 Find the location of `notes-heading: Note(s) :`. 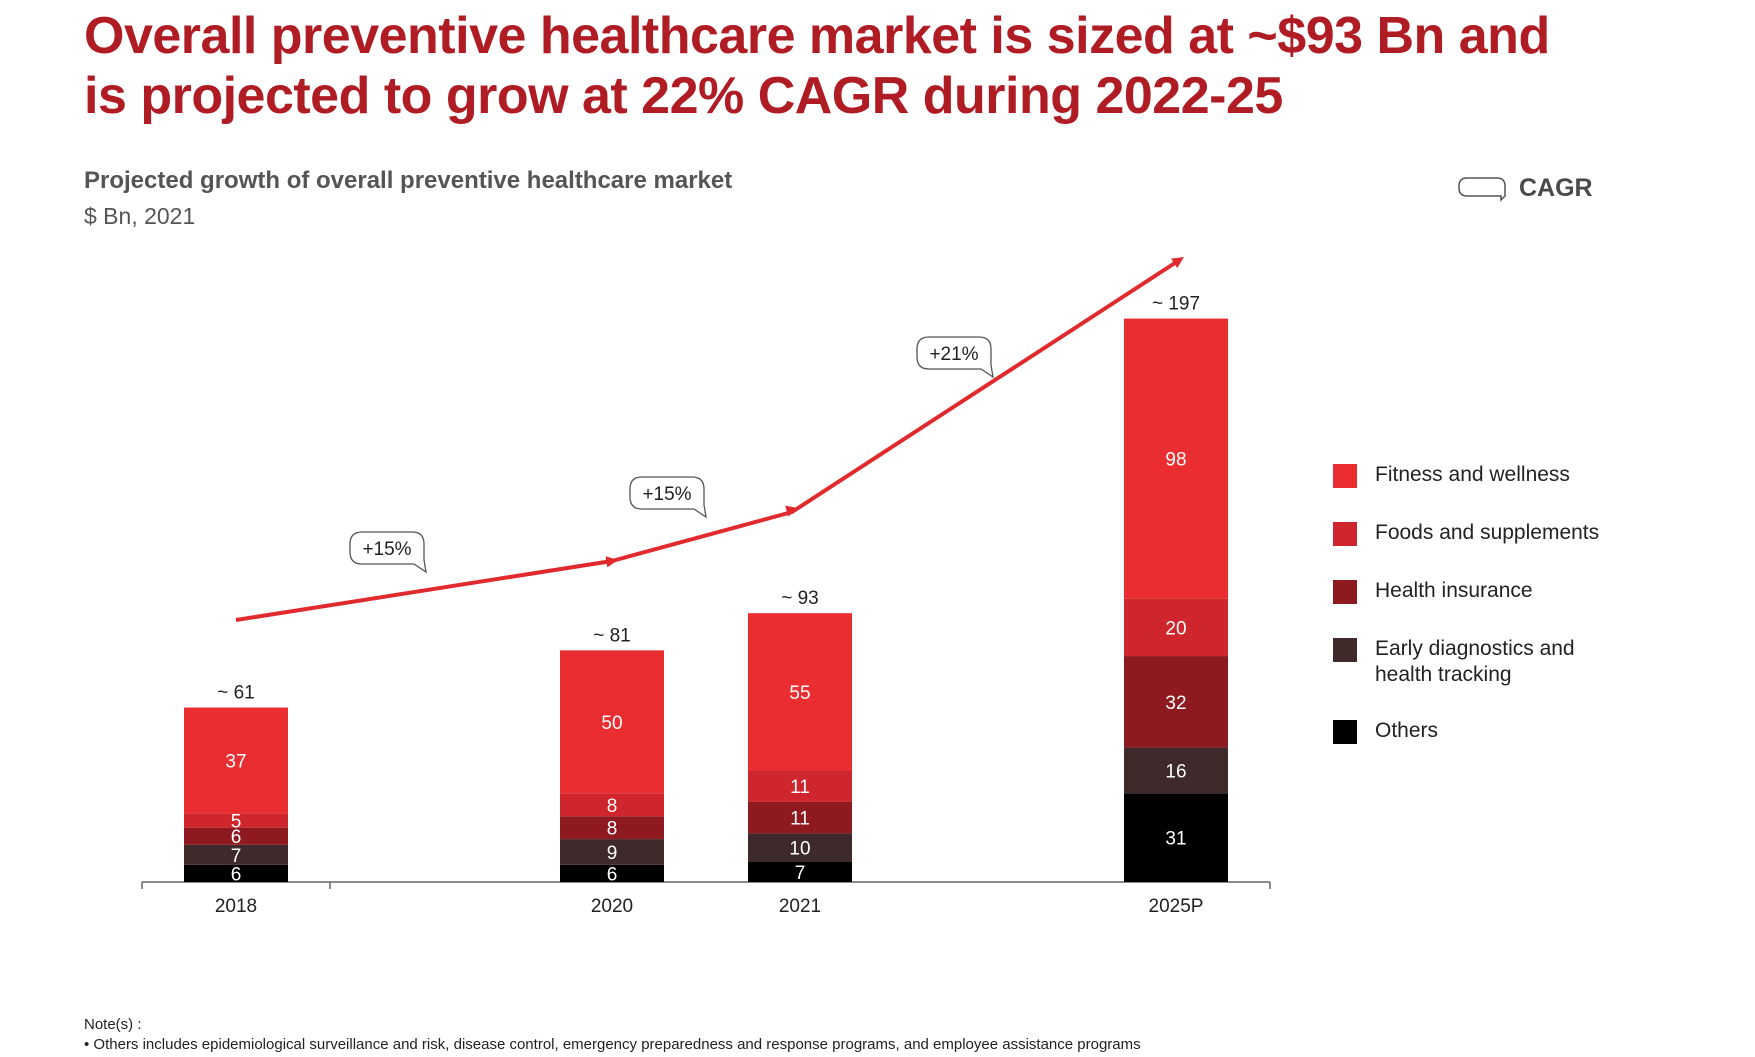

notes-heading: Note(s) : is located at coordinates (113, 1024).